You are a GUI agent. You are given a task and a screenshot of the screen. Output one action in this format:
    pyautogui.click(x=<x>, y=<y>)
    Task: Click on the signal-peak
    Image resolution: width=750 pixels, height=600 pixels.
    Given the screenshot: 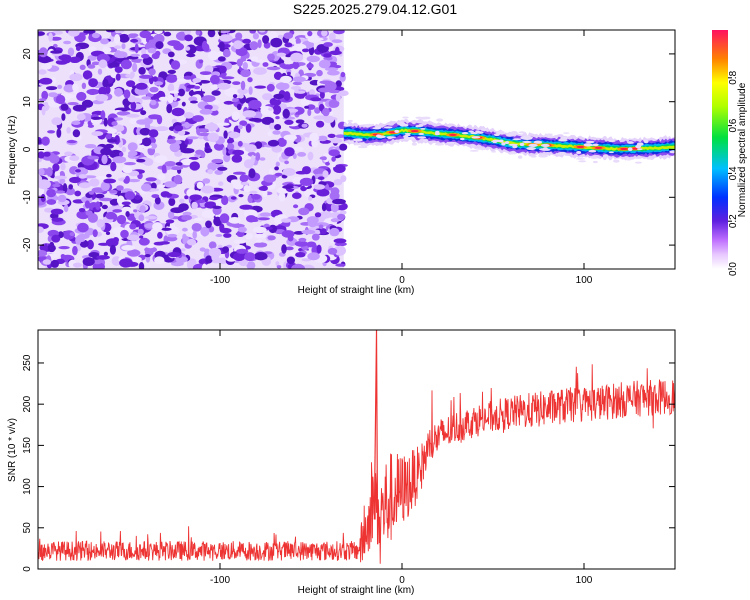 What is the action you would take?
    pyautogui.click(x=580, y=147)
    